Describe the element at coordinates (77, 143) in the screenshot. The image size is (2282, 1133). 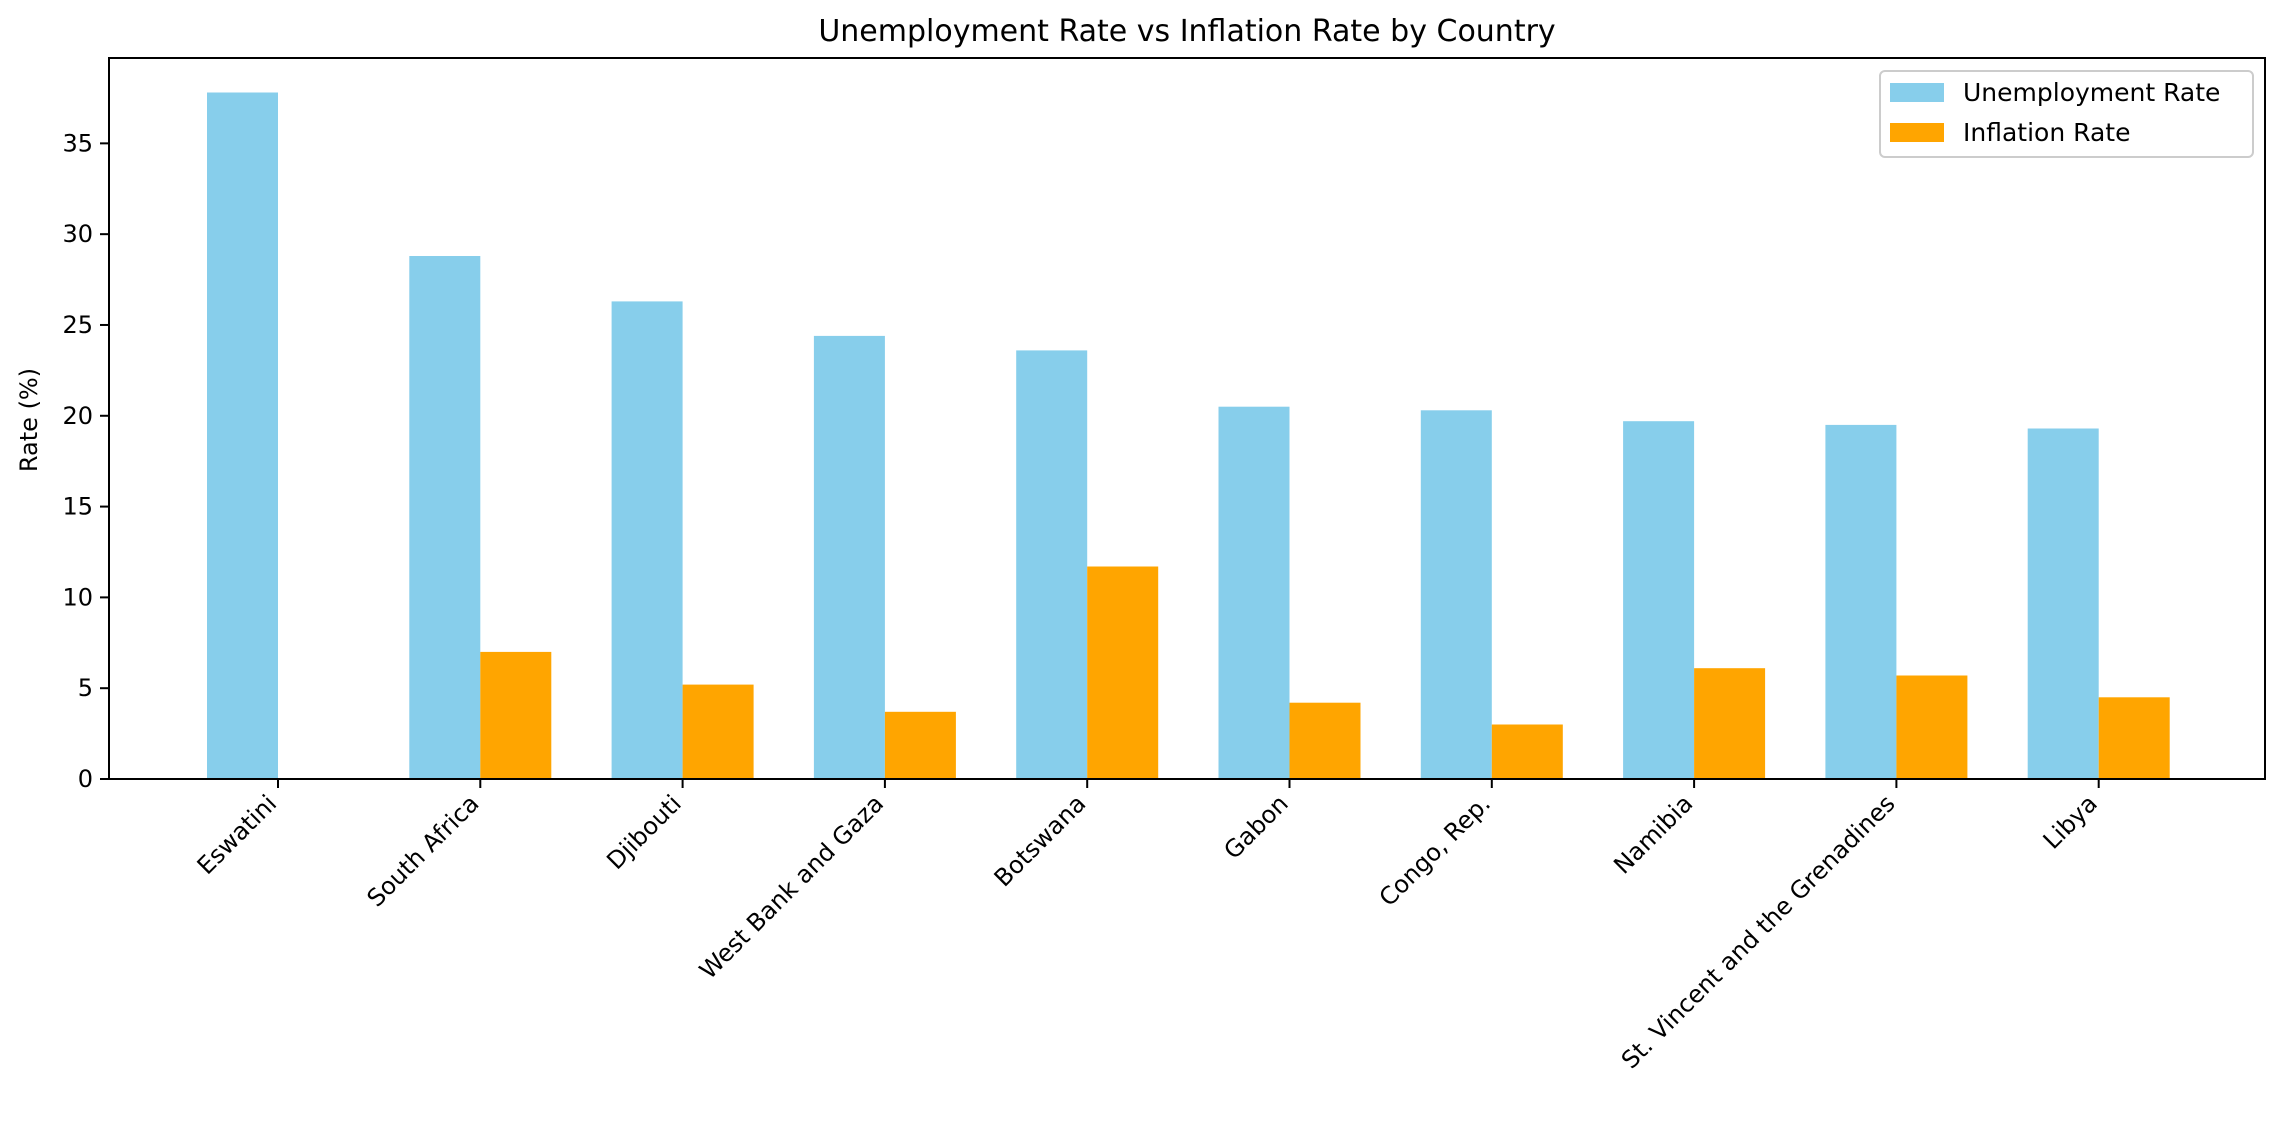
I see `y-tick-label: 35` at that location.